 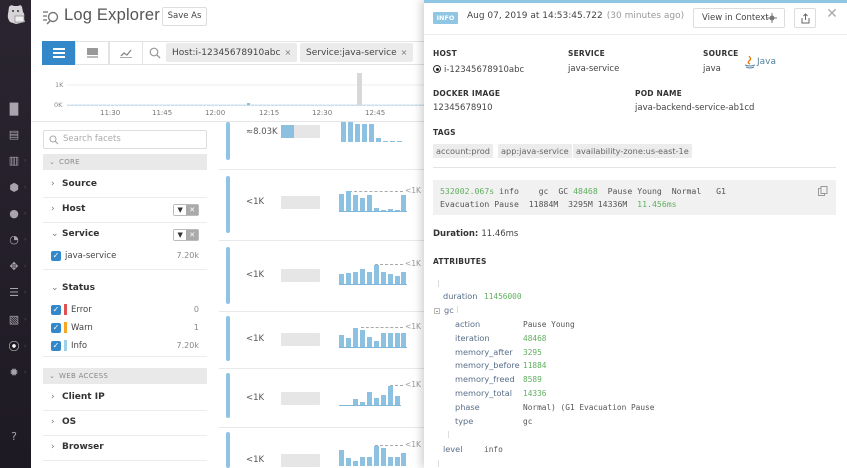 I want to click on facet-browser: › Browser, so click(x=125, y=448).